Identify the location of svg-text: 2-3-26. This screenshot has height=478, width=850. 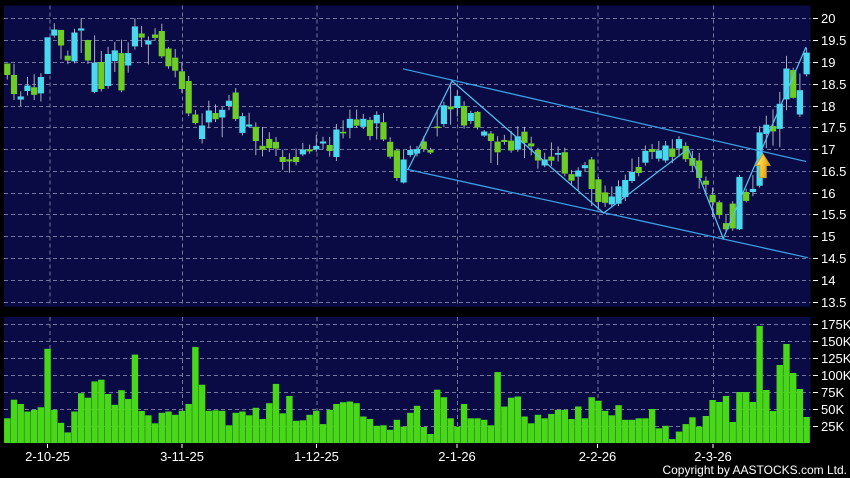
(713, 456).